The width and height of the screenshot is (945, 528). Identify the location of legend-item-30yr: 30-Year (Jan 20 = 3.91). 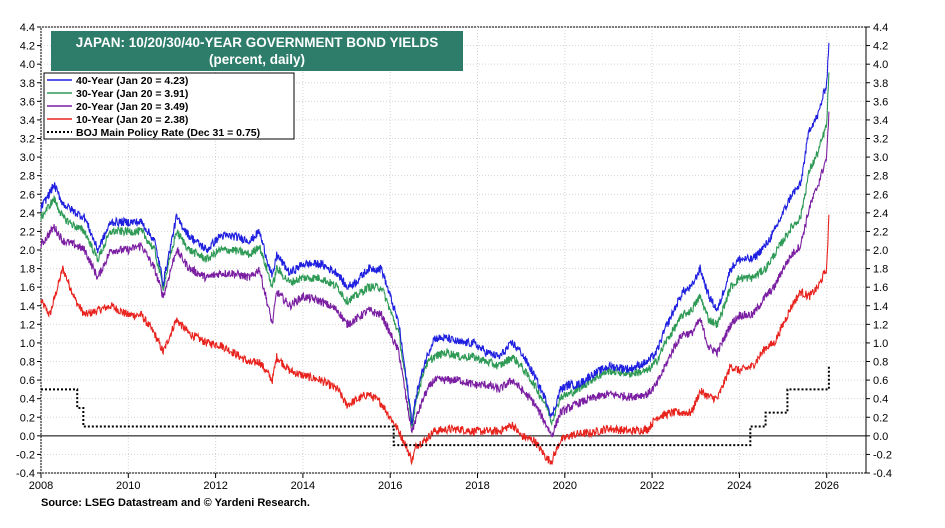
(132, 94).